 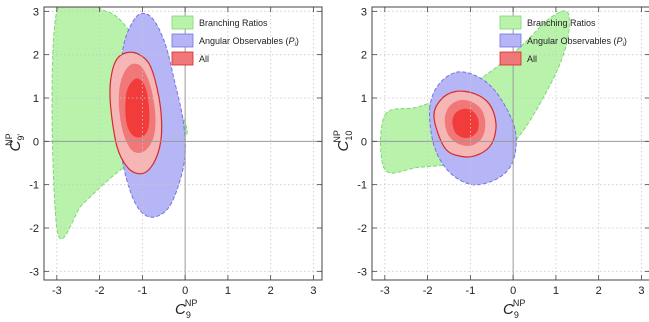 I want to click on y-axis-label-sub: 9', so click(x=21, y=137).